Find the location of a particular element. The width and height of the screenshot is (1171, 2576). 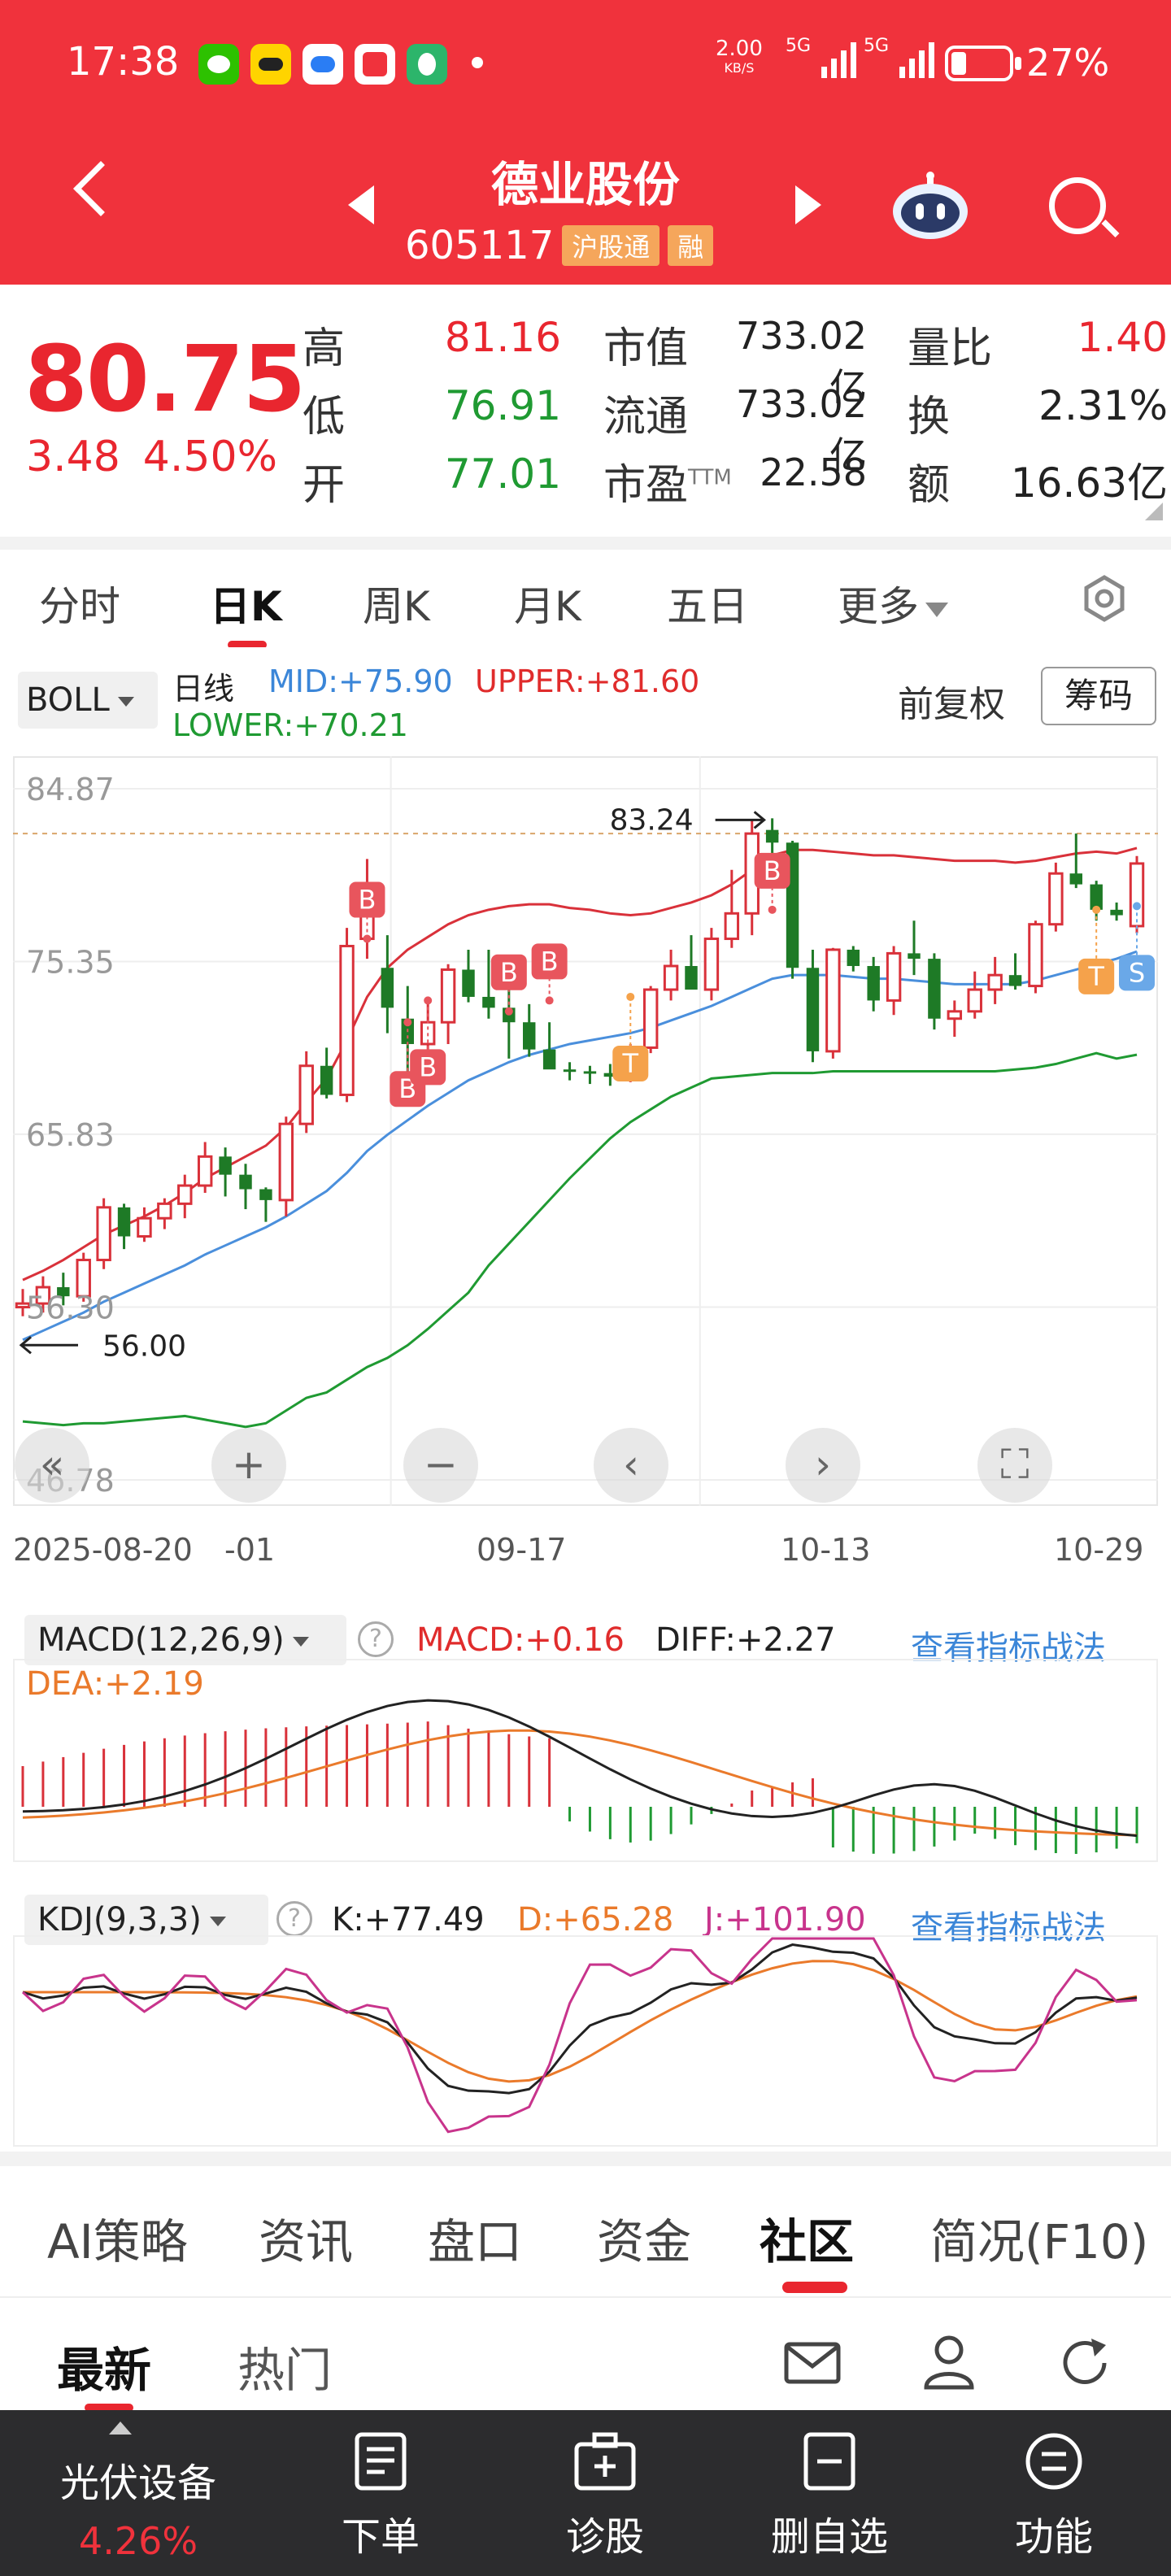

tab-timeshare: 分时 is located at coordinates (79, 607).